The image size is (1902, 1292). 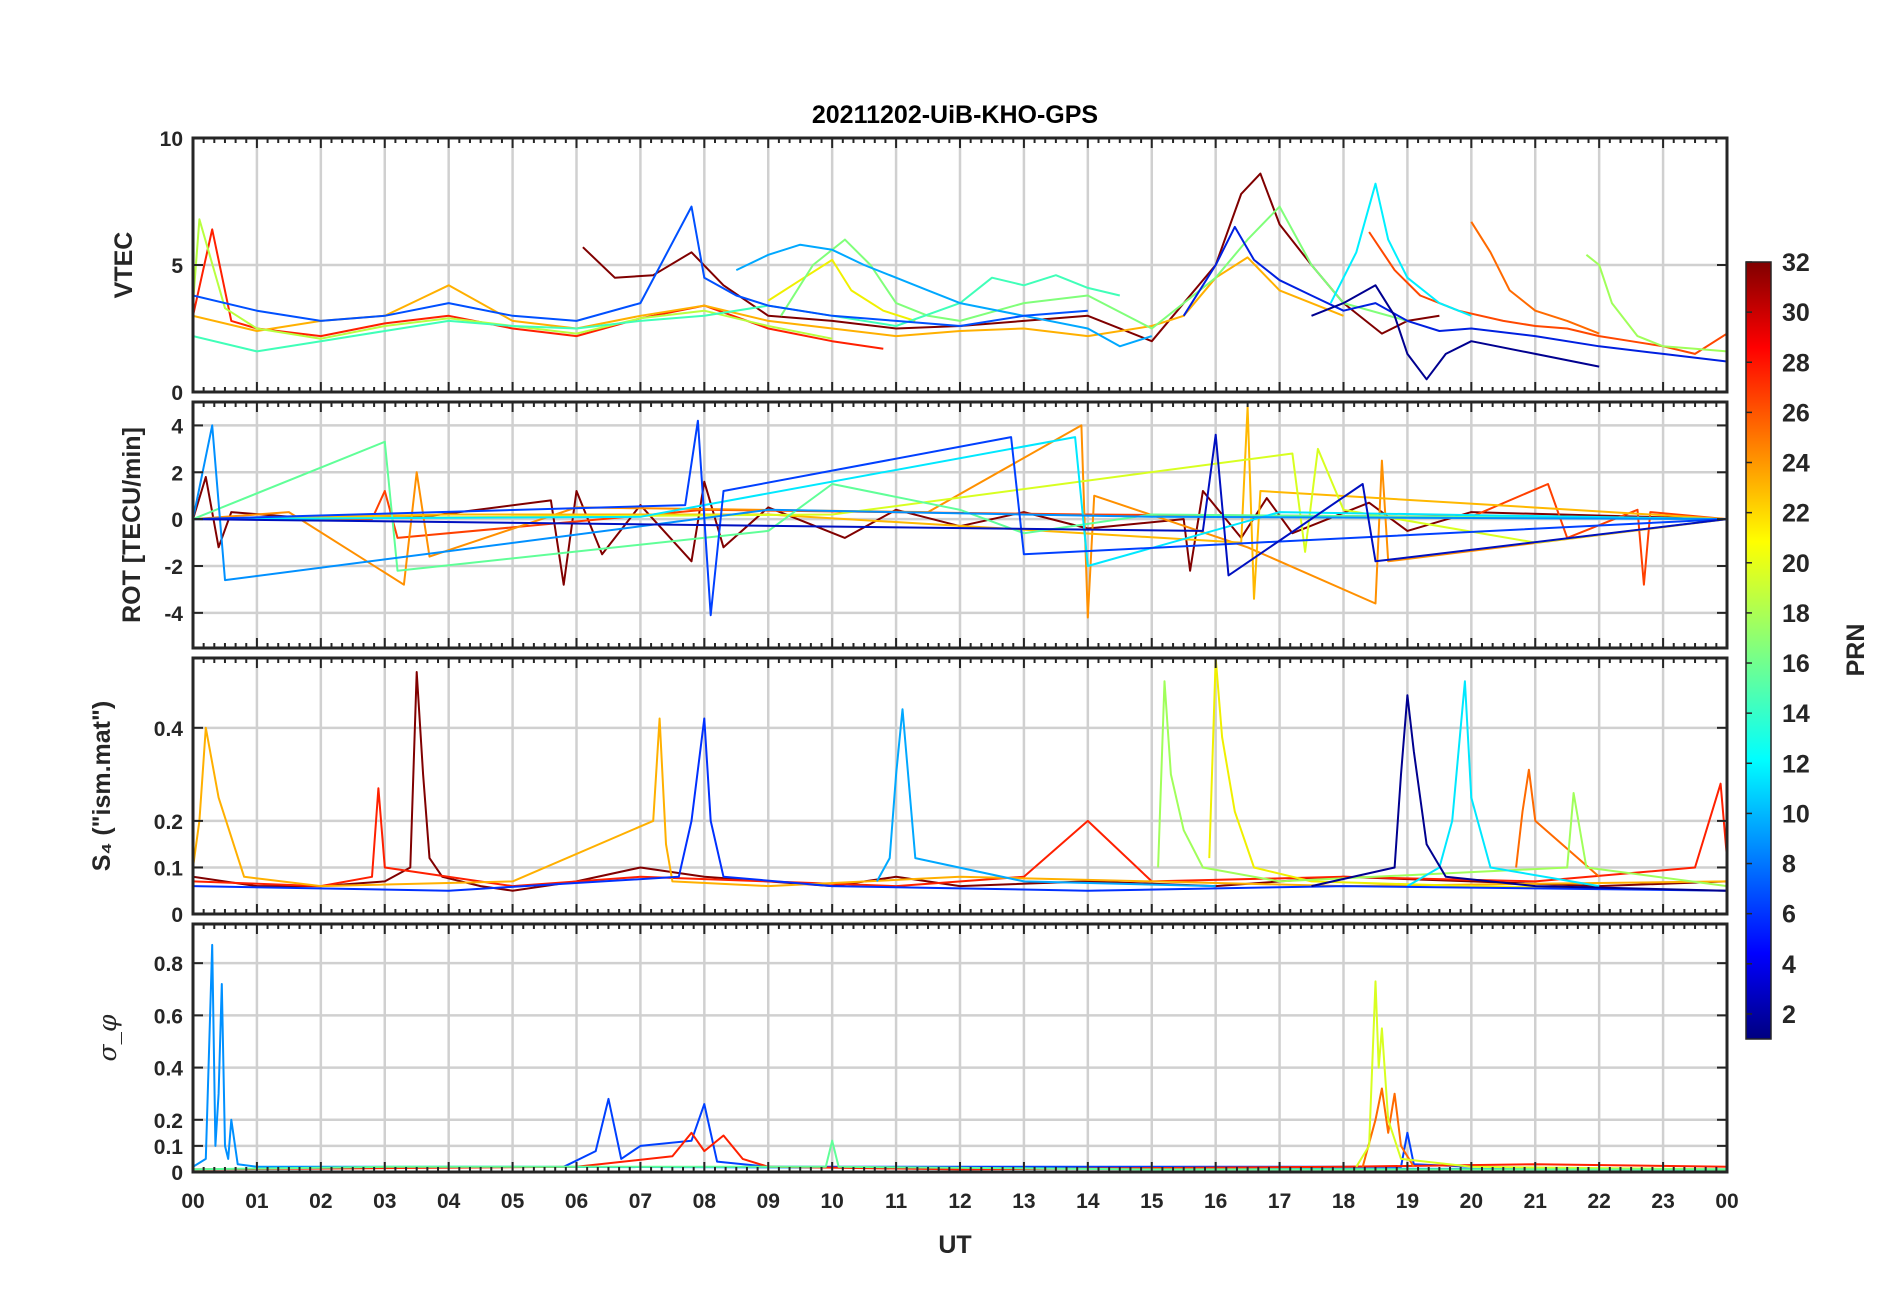 What do you see at coordinates (831, 1201) in the screenshot?
I see `x-tick-label: 10` at bounding box center [831, 1201].